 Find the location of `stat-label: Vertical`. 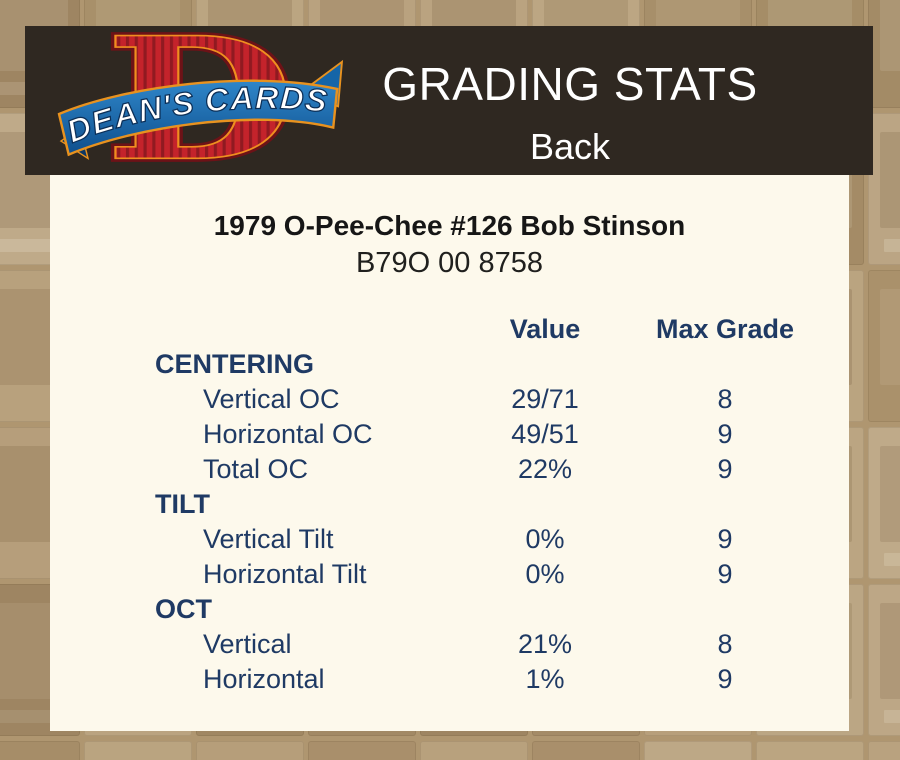

stat-label: Vertical is located at coordinates (247, 644).